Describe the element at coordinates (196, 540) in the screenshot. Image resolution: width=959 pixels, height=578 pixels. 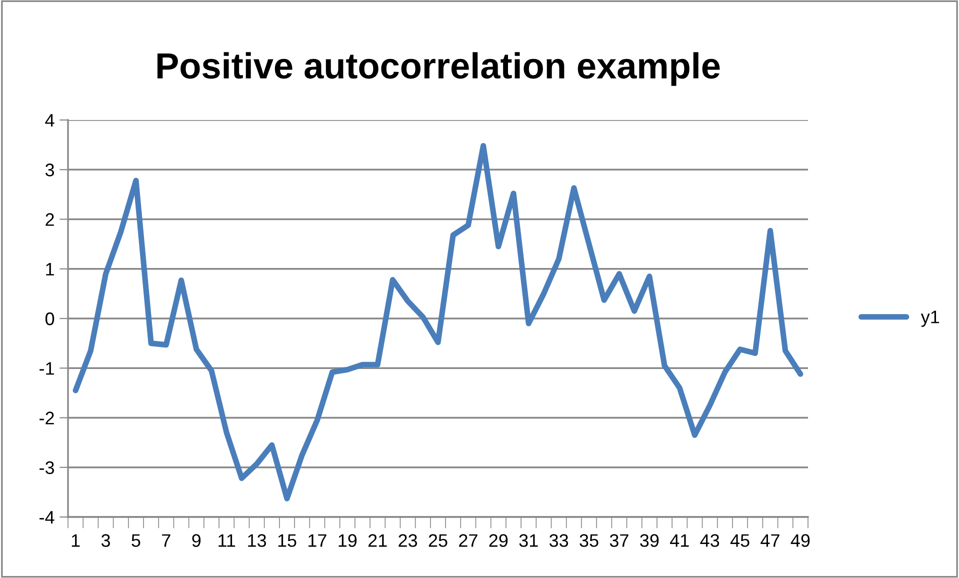
I see `x-tick-label: 9` at that location.